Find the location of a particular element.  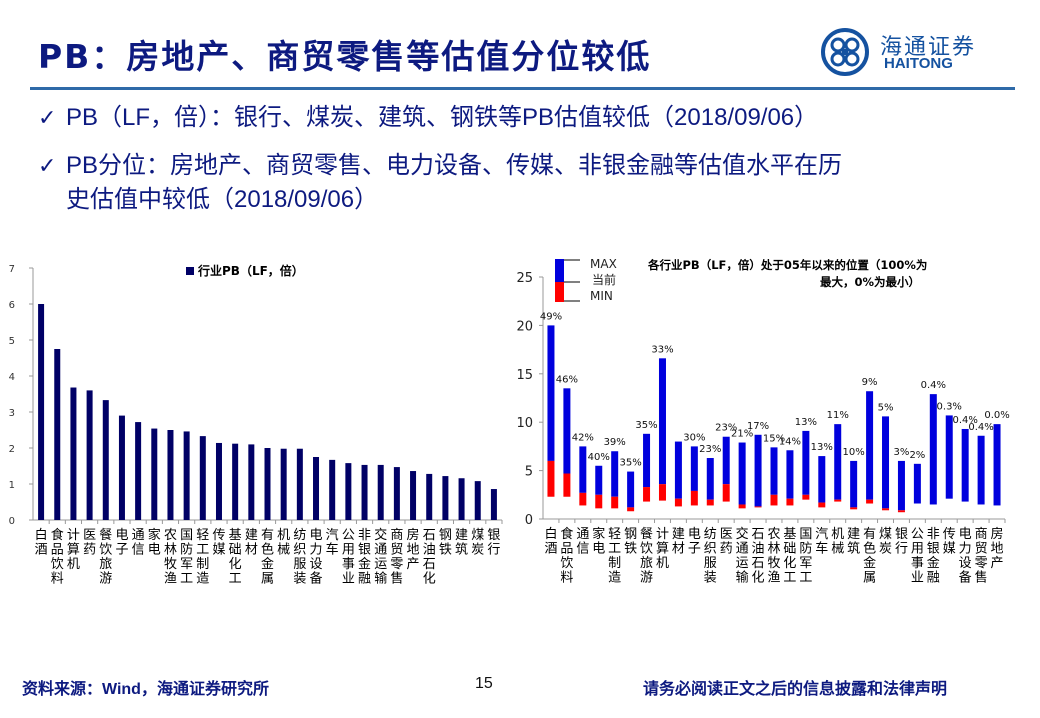

x-tick-label: 筑 is located at coordinates (461, 550).